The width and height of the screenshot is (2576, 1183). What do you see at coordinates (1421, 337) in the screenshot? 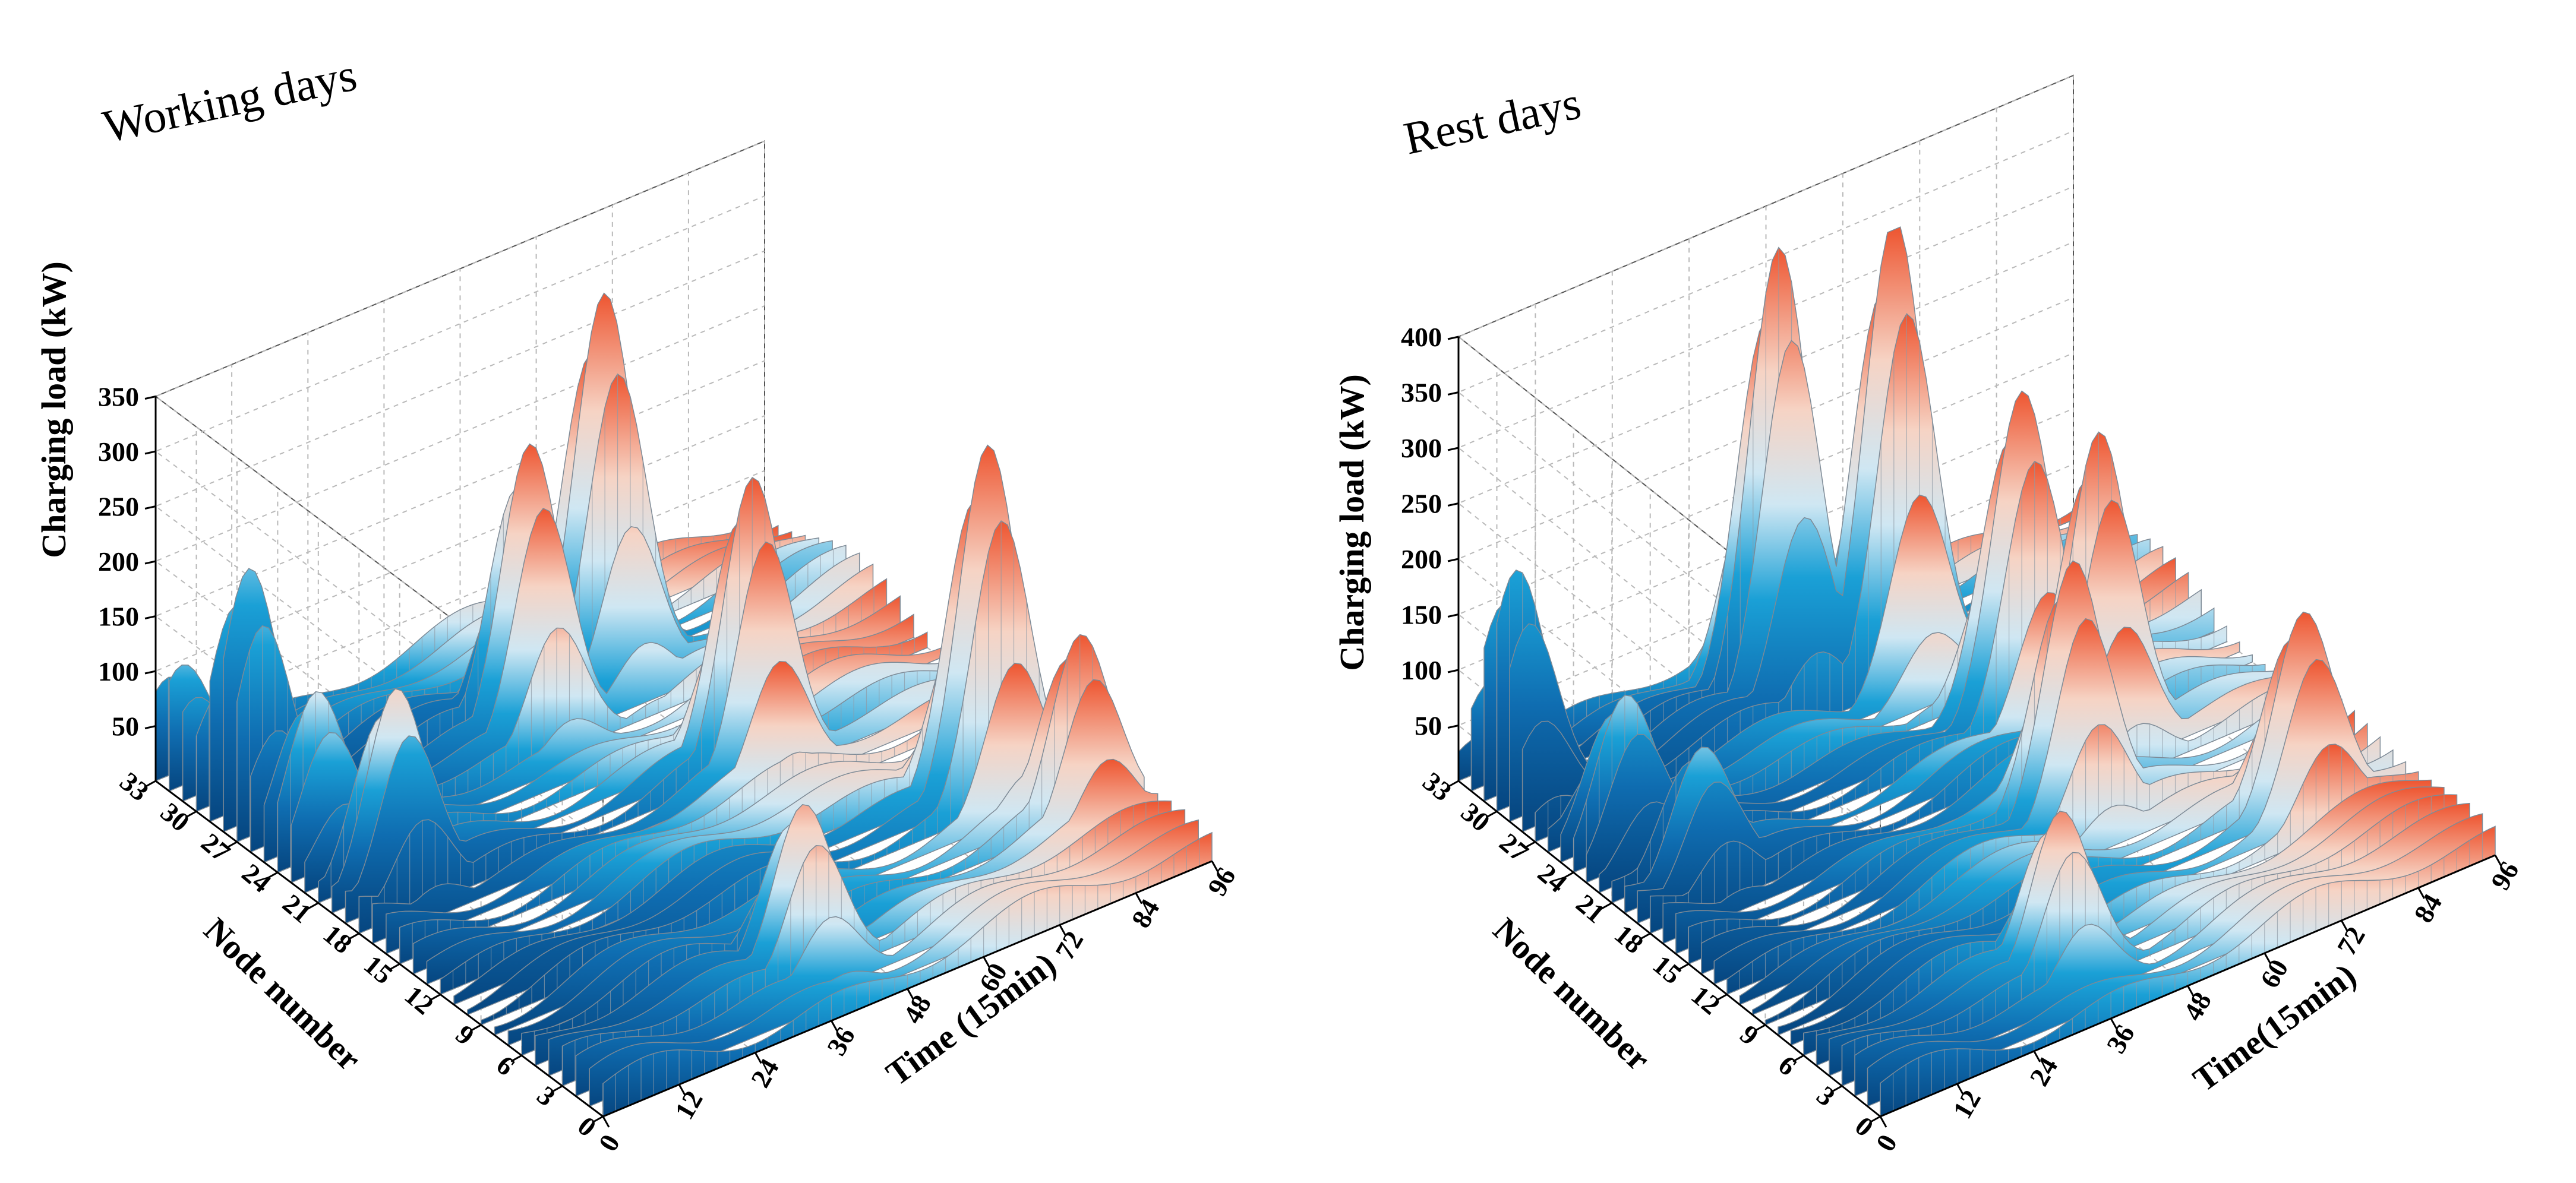
I see `z-tick-label: 400` at bounding box center [1421, 337].